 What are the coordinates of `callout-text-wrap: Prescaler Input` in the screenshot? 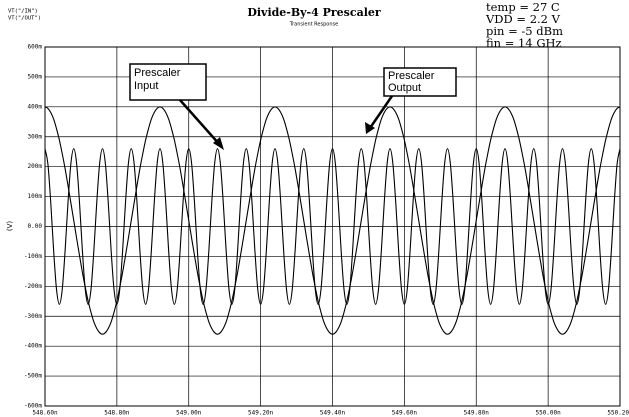 It's located at (157, 79).